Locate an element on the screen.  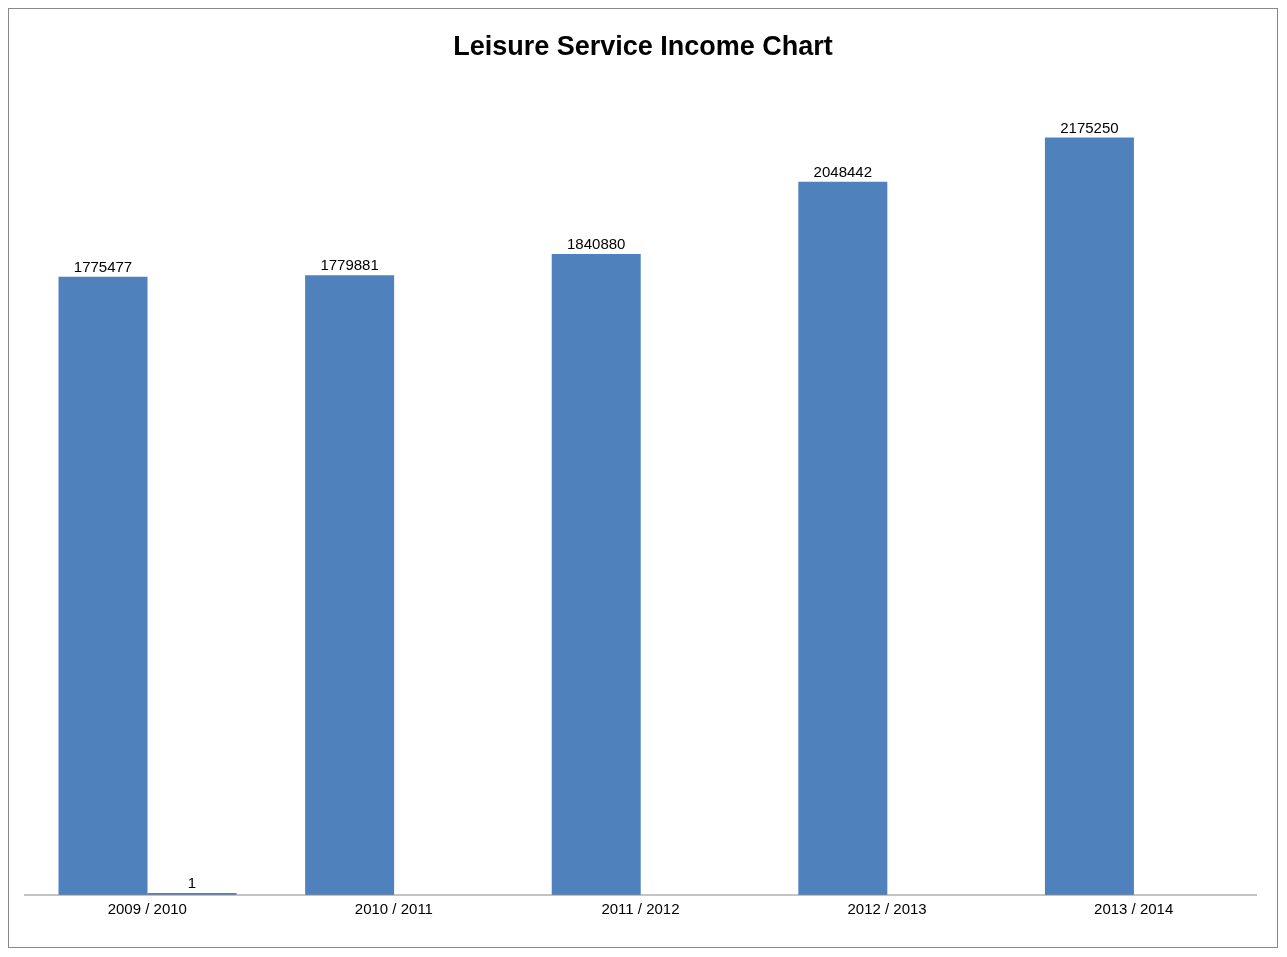
data-label: 1 is located at coordinates (192, 882).